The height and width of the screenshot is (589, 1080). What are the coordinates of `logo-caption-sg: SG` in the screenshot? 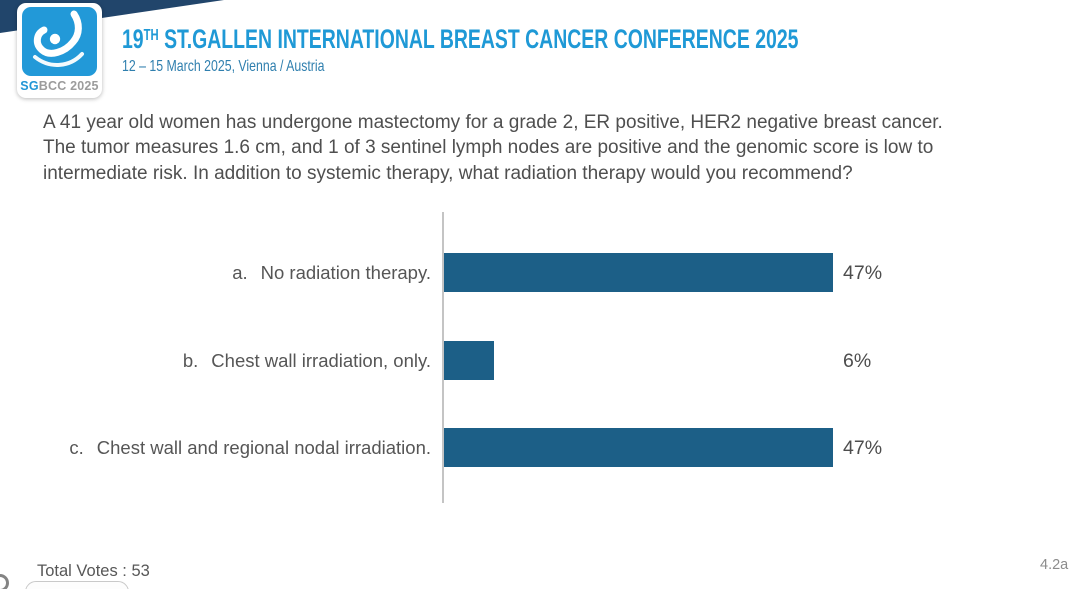 It's located at (29, 86).